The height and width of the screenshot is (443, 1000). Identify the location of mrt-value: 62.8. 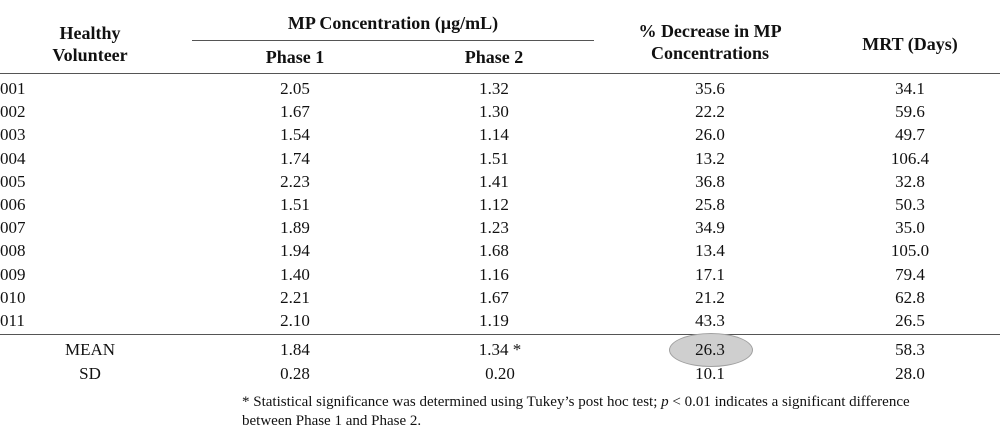
(910, 297).